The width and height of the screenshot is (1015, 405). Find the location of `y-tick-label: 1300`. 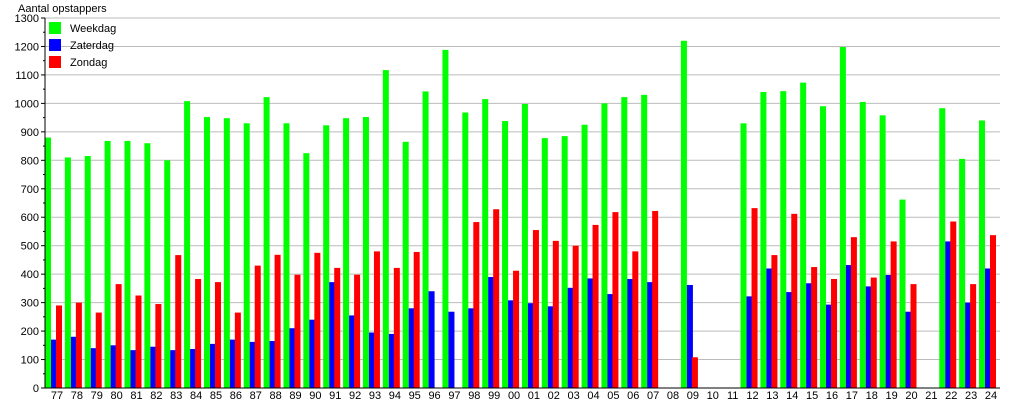

y-tick-label: 1300 is located at coordinates (27, 19).